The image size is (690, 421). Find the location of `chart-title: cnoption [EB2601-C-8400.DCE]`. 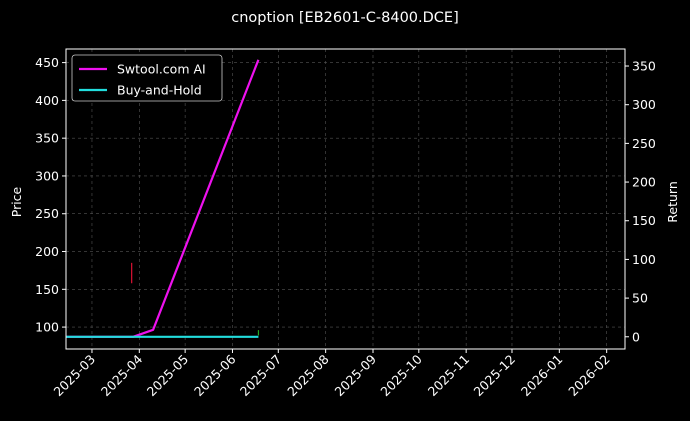

chart-title: cnoption [EB2601-C-8400.DCE] is located at coordinates (345, 18).